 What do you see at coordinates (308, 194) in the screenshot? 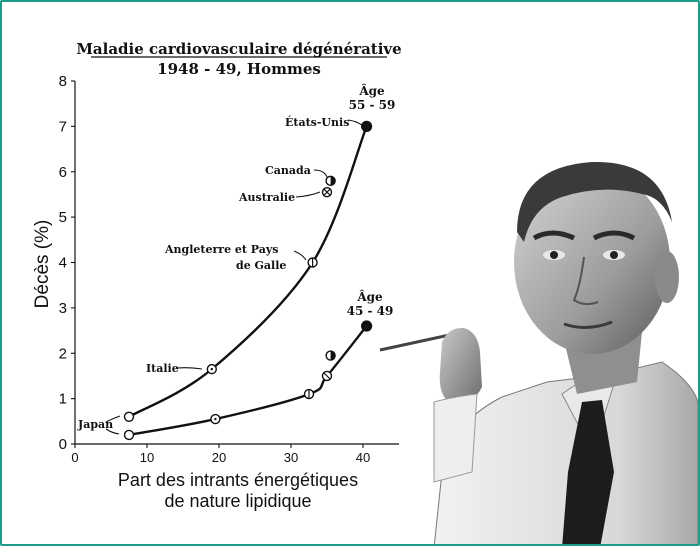
I see `arrow-australie` at bounding box center [308, 194].